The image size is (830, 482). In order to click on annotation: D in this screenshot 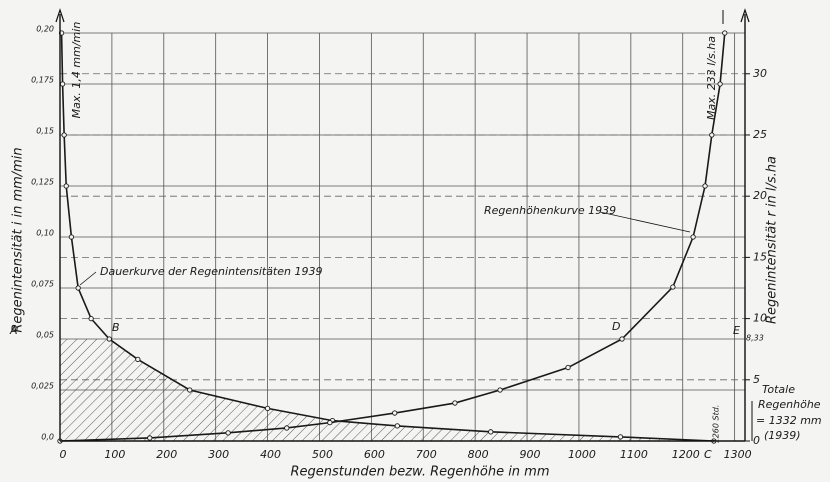, I will do `click(616, 326)`.